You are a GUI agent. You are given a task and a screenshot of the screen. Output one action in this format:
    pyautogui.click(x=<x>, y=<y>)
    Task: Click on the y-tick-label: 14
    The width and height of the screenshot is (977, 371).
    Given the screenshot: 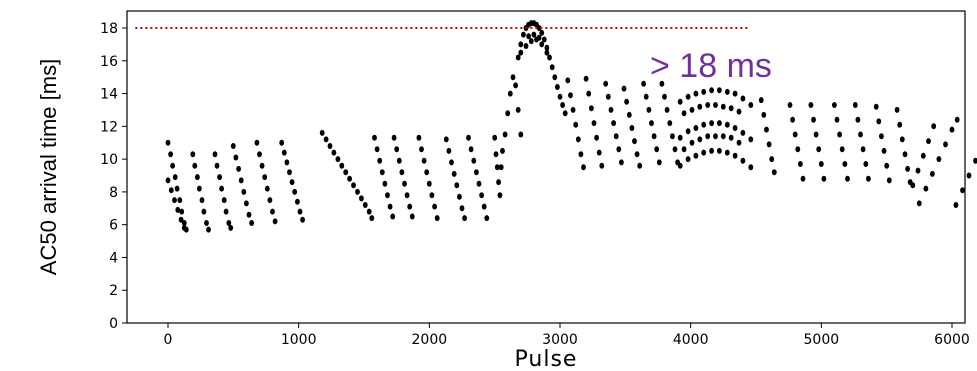 What is the action you would take?
    pyautogui.click(x=109, y=95)
    